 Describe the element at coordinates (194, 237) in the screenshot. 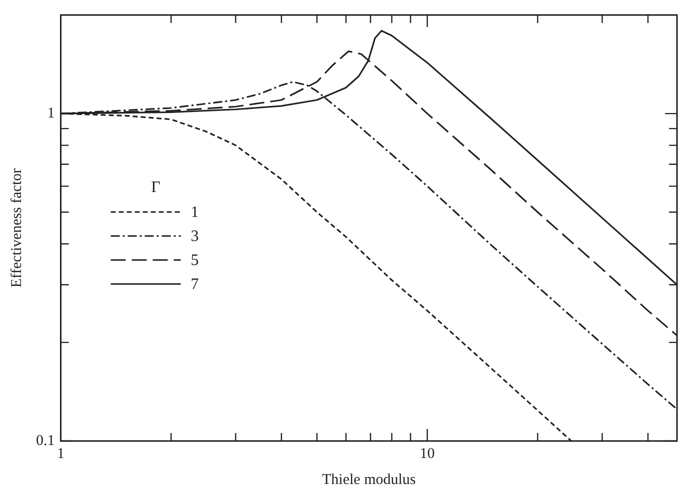

I see `legend-label: 3` at that location.